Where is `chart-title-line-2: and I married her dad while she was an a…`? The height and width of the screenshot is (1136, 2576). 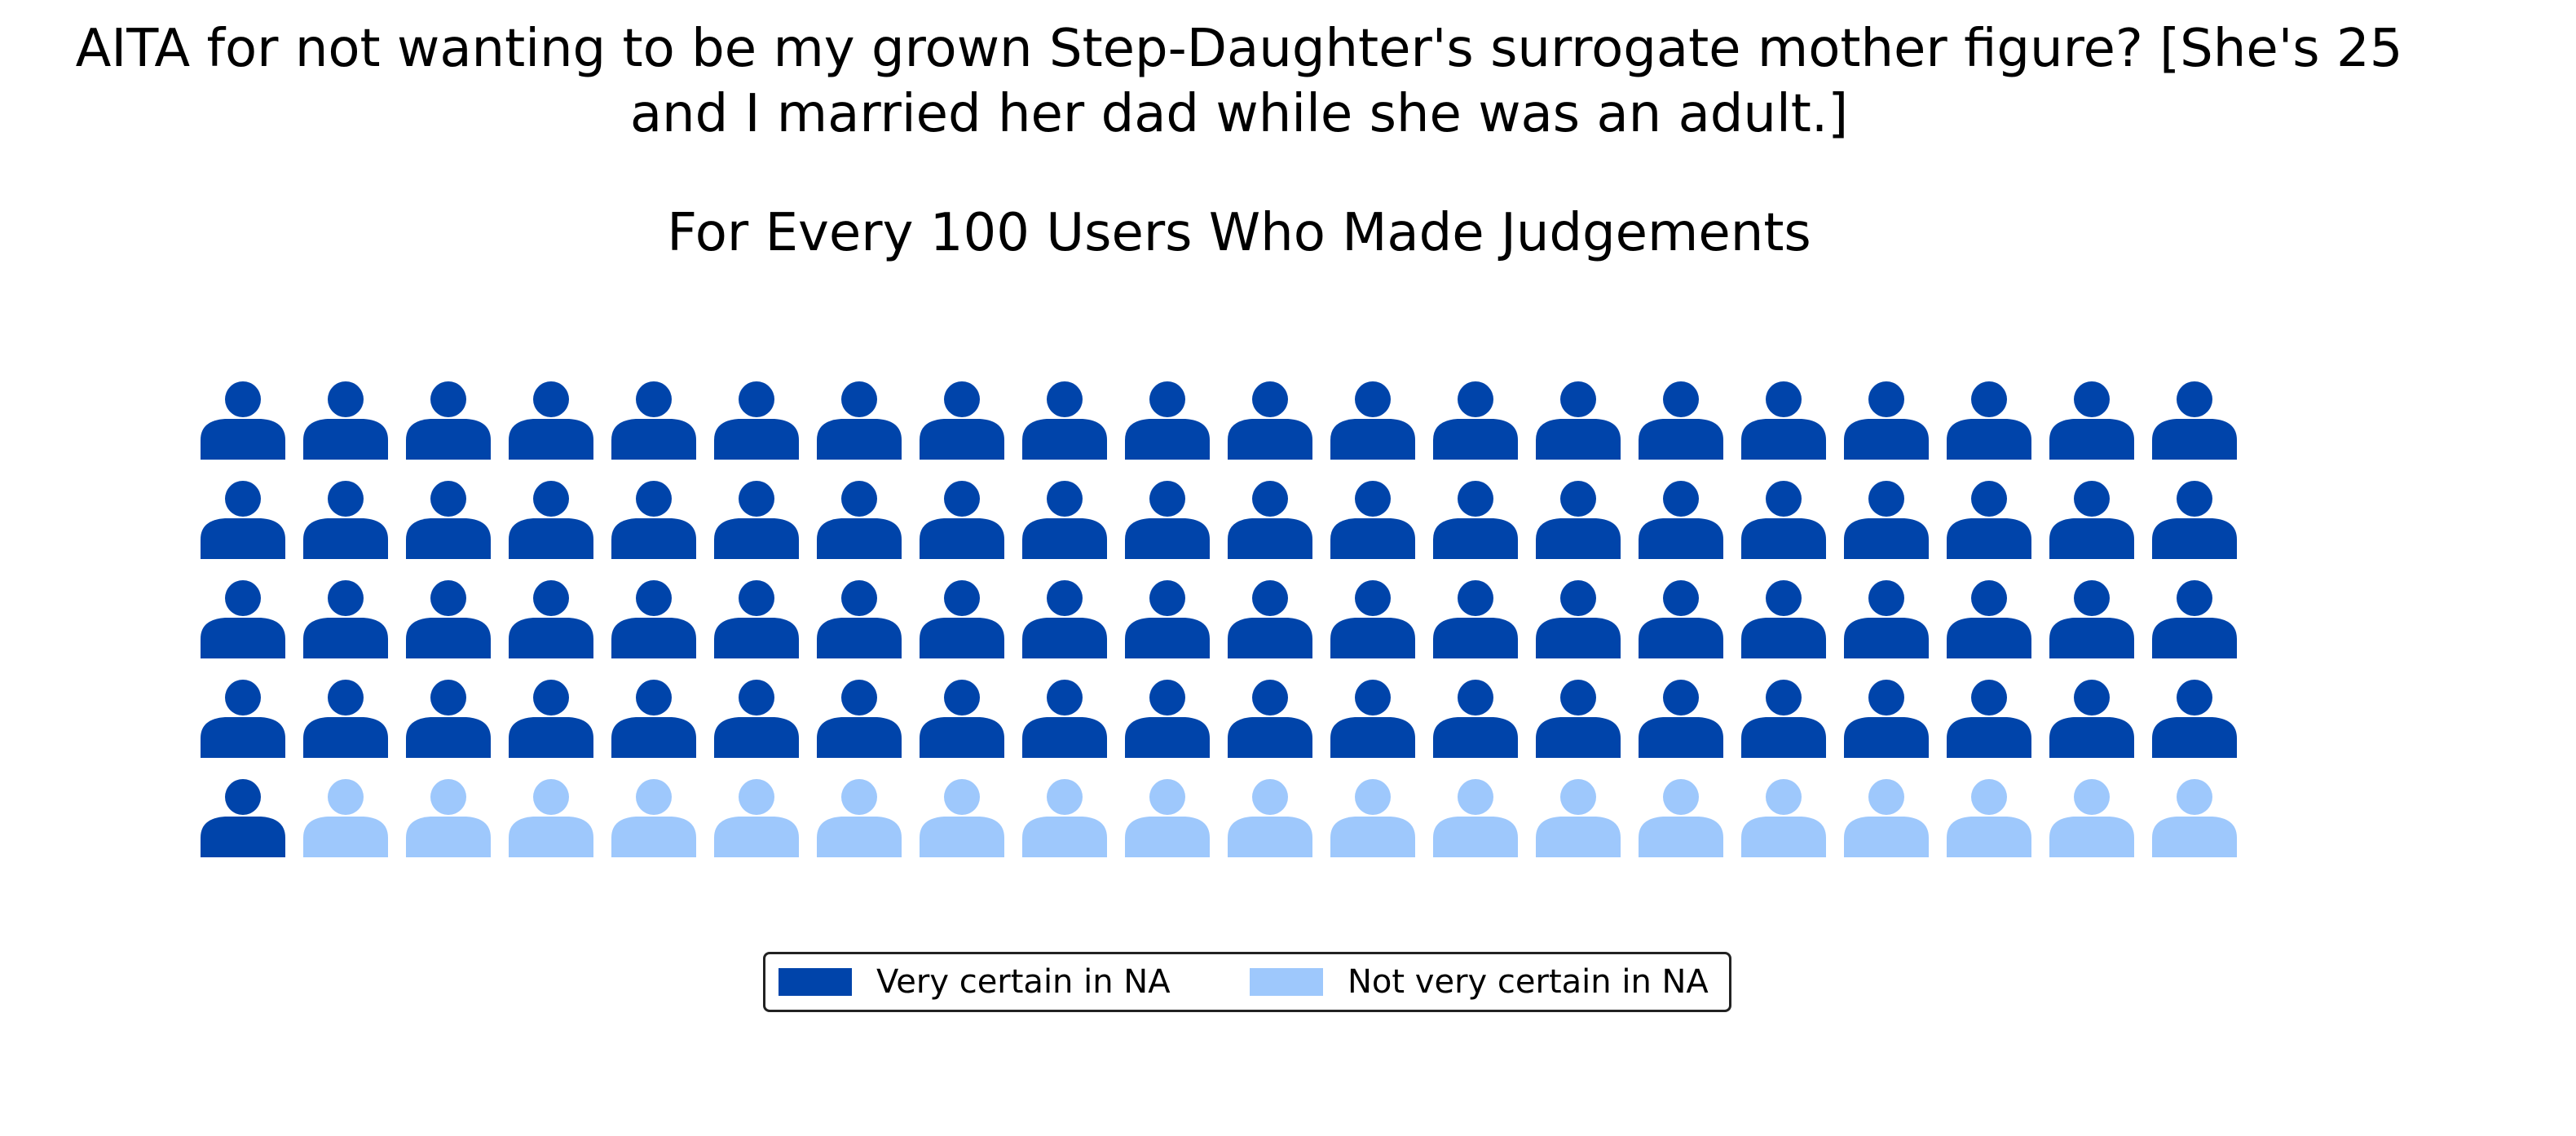 chart-title-line-2: and I married her dad while she was an a… is located at coordinates (1239, 114).